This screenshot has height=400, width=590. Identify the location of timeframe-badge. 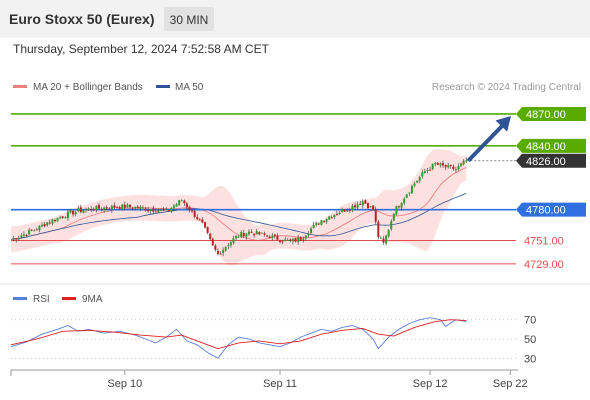
(189, 19).